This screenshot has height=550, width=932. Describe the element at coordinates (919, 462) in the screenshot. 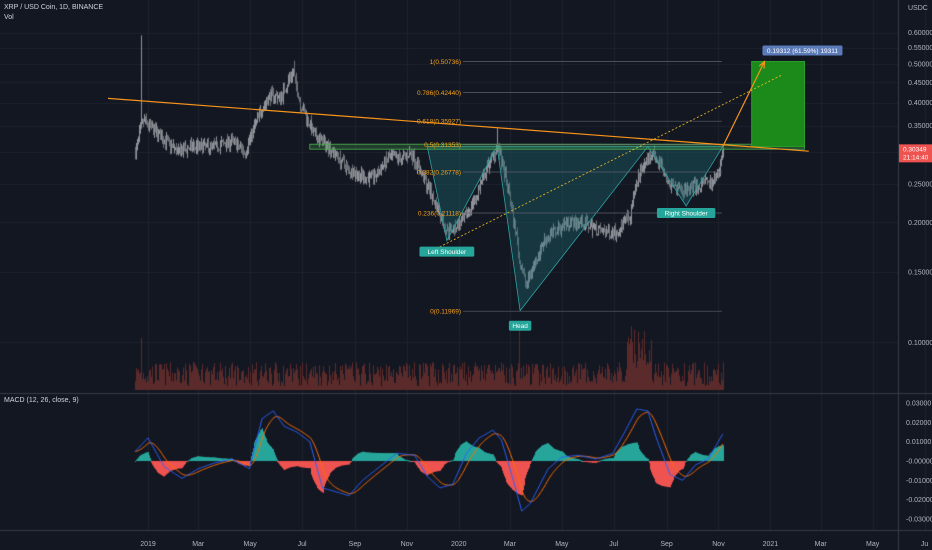

I see `macd-axis-tick: -0.00000` at that location.